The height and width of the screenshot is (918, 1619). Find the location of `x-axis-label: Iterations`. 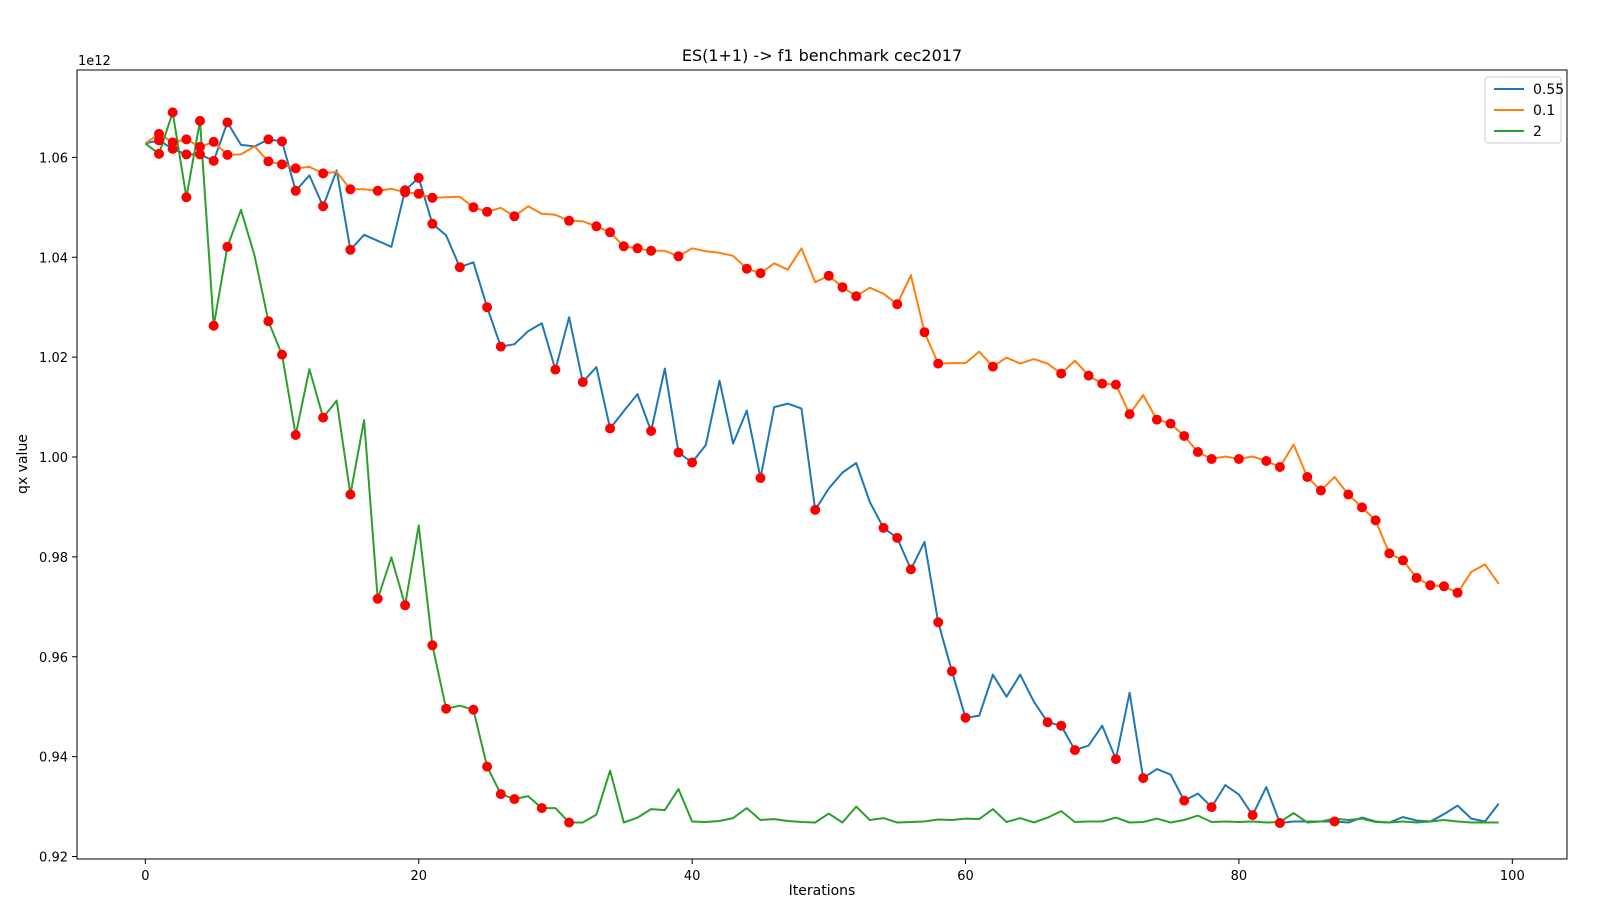

x-axis-label: Iterations is located at coordinates (822, 891).